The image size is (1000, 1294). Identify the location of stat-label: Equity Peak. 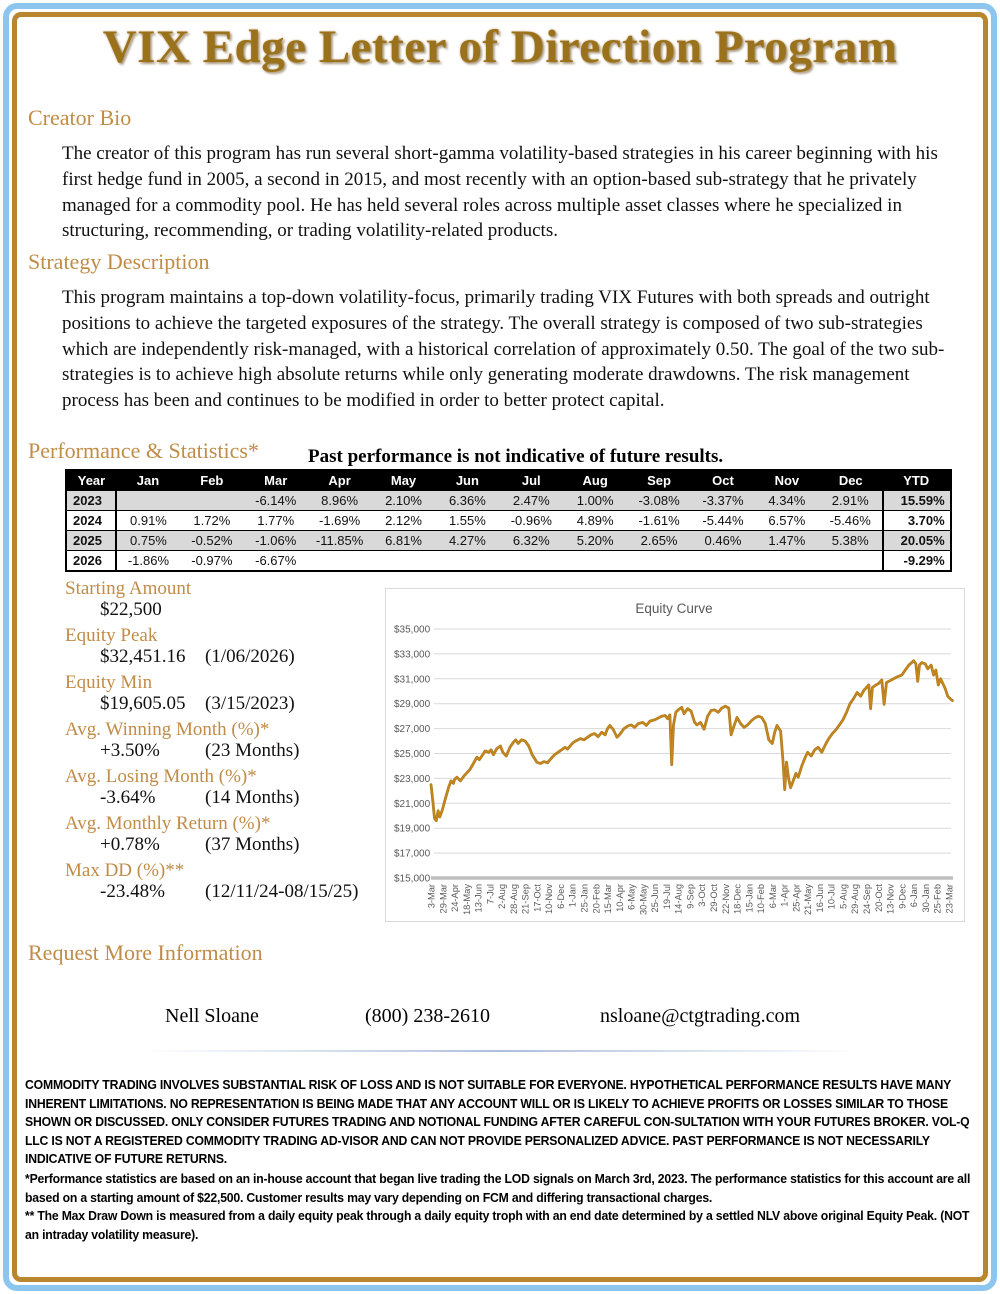
(111, 635).